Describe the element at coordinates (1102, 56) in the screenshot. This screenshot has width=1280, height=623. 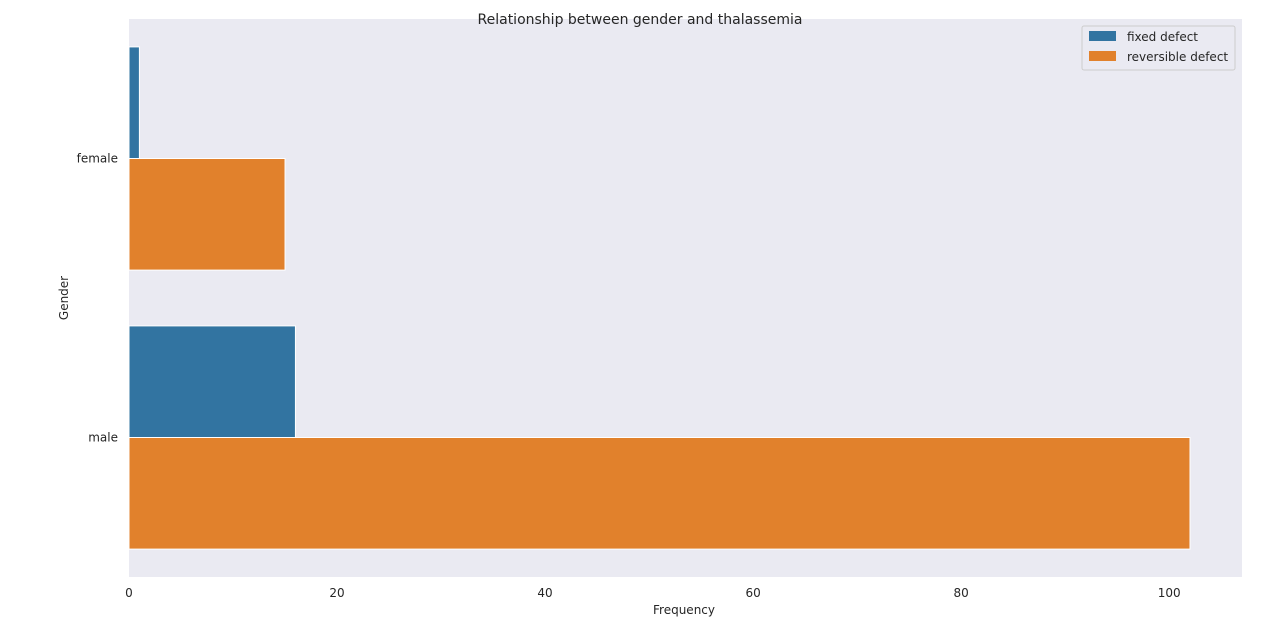
I see `legend-swatch-reversible-defect` at that location.